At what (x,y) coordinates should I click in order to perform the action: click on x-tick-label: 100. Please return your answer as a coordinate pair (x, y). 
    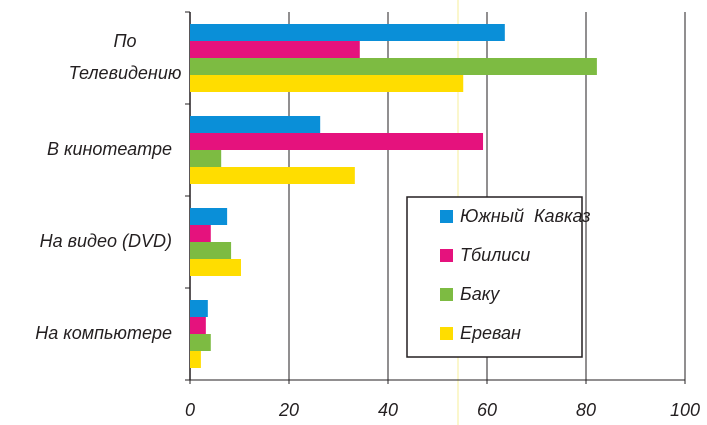
    Looking at the image, I should click on (685, 410).